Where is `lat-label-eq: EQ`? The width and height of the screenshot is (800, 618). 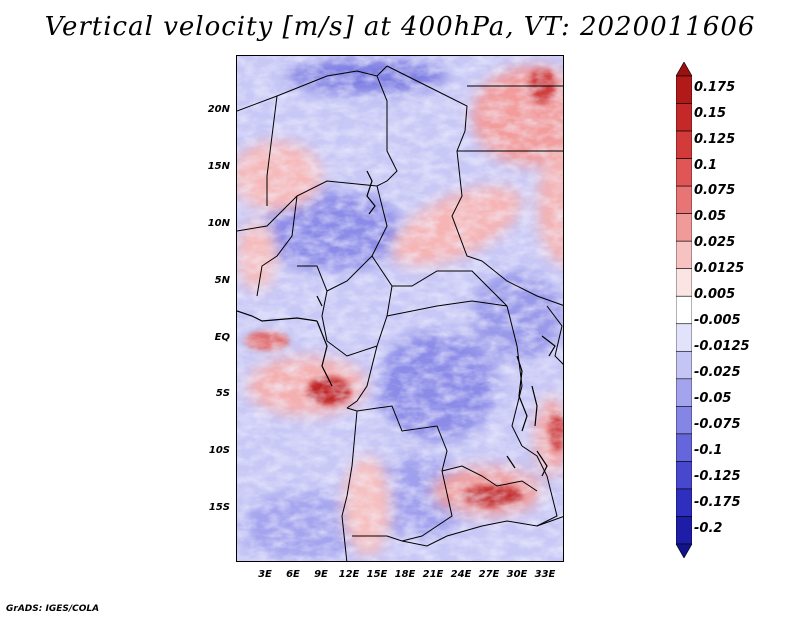 lat-label-eq: EQ is located at coordinates (222, 337).